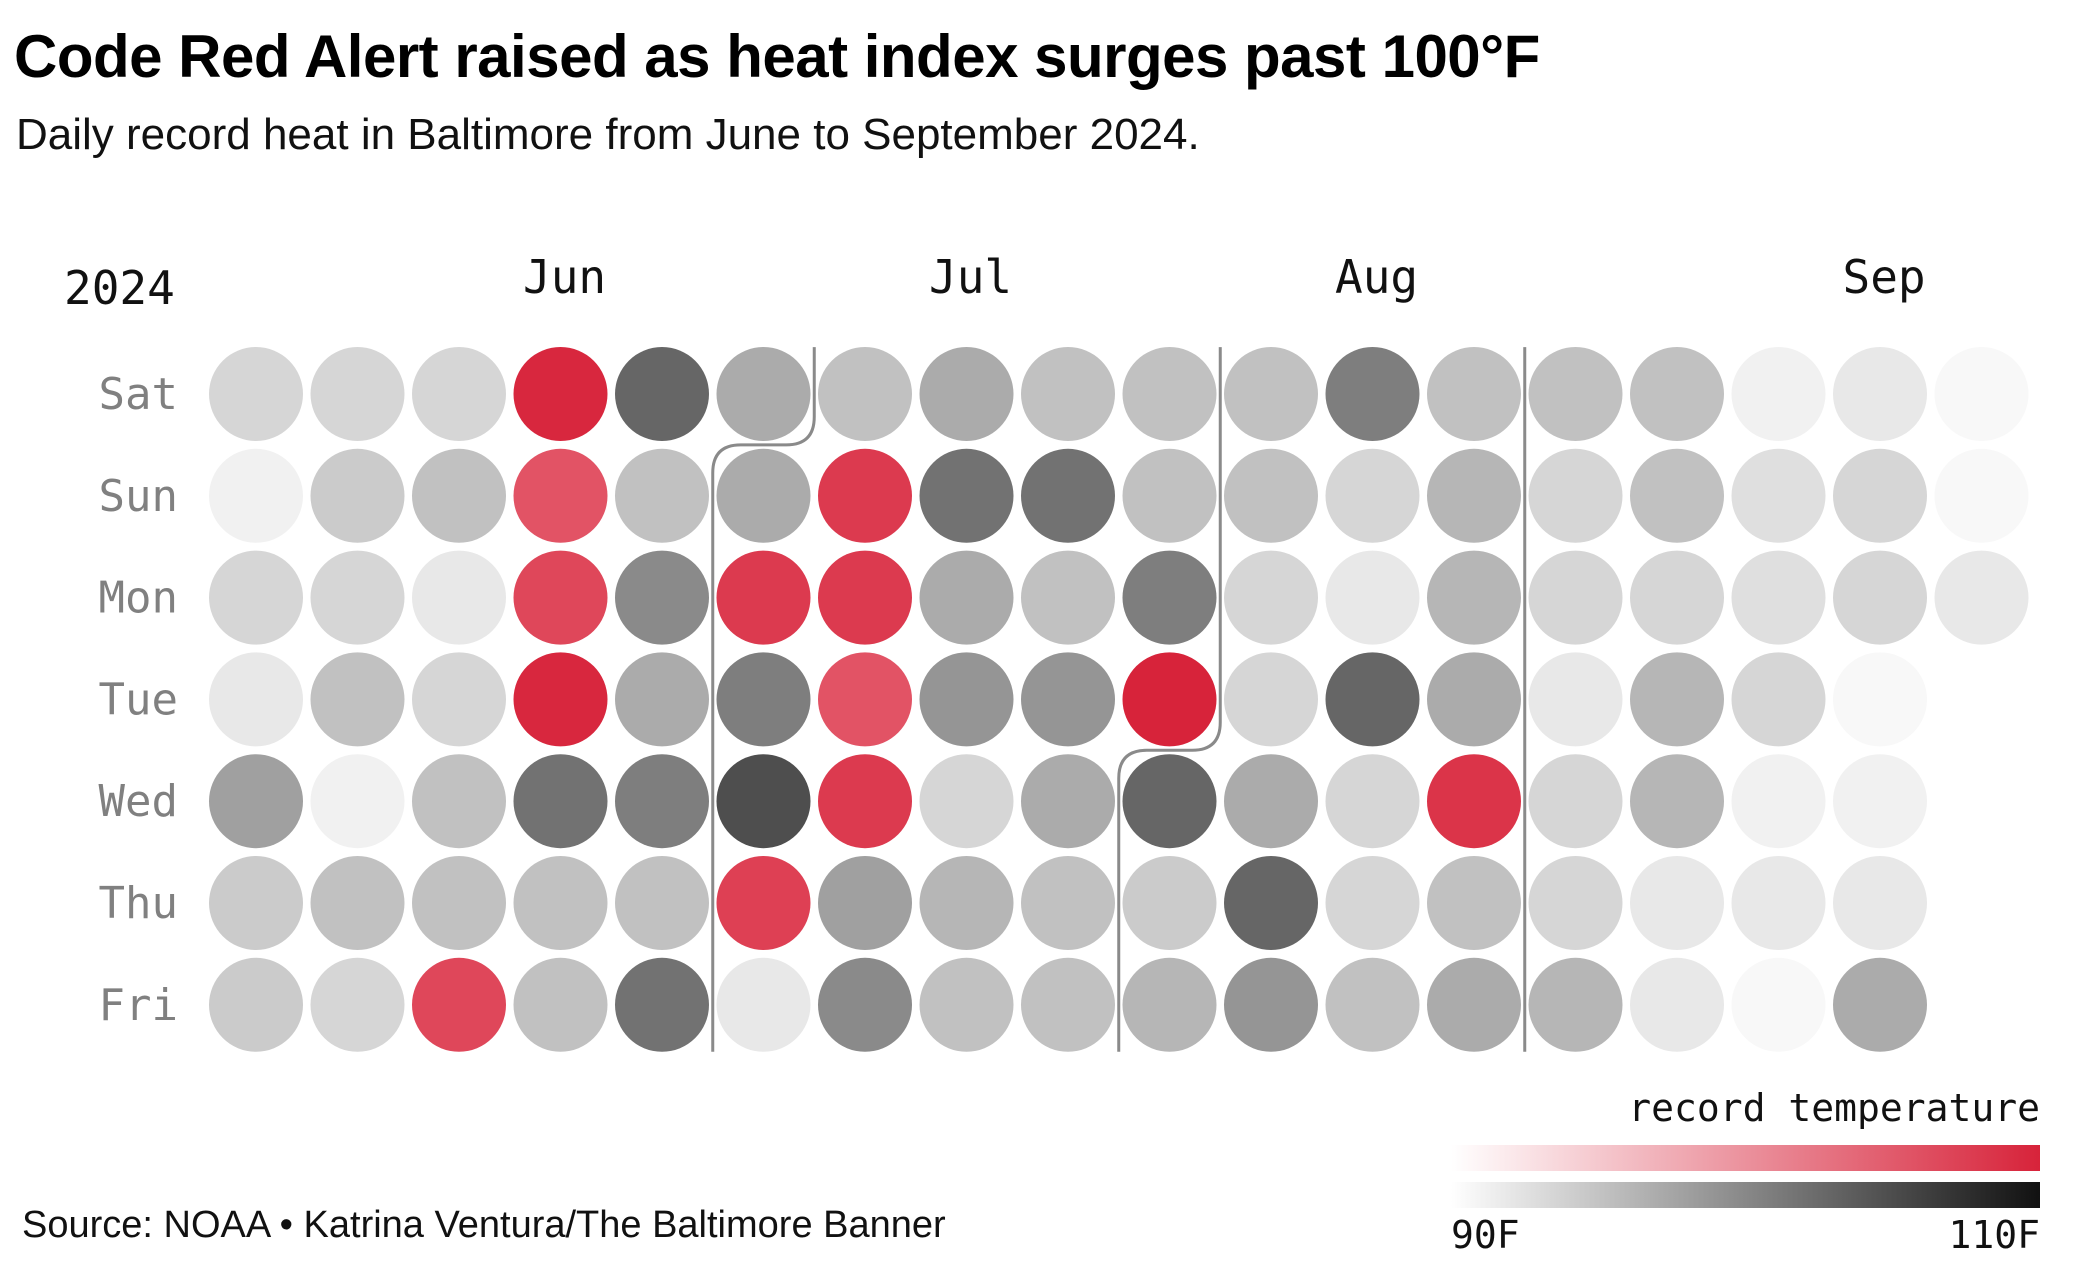  I want to click on legend-record-gradient, so click(1745, 1158).